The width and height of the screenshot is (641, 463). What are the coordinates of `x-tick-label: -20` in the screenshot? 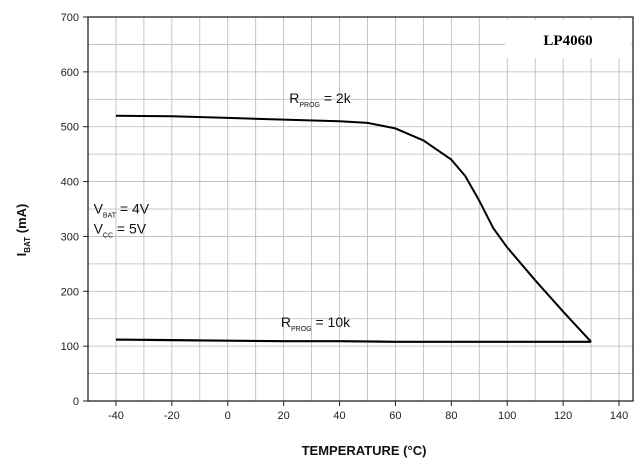 It's located at (172, 416).